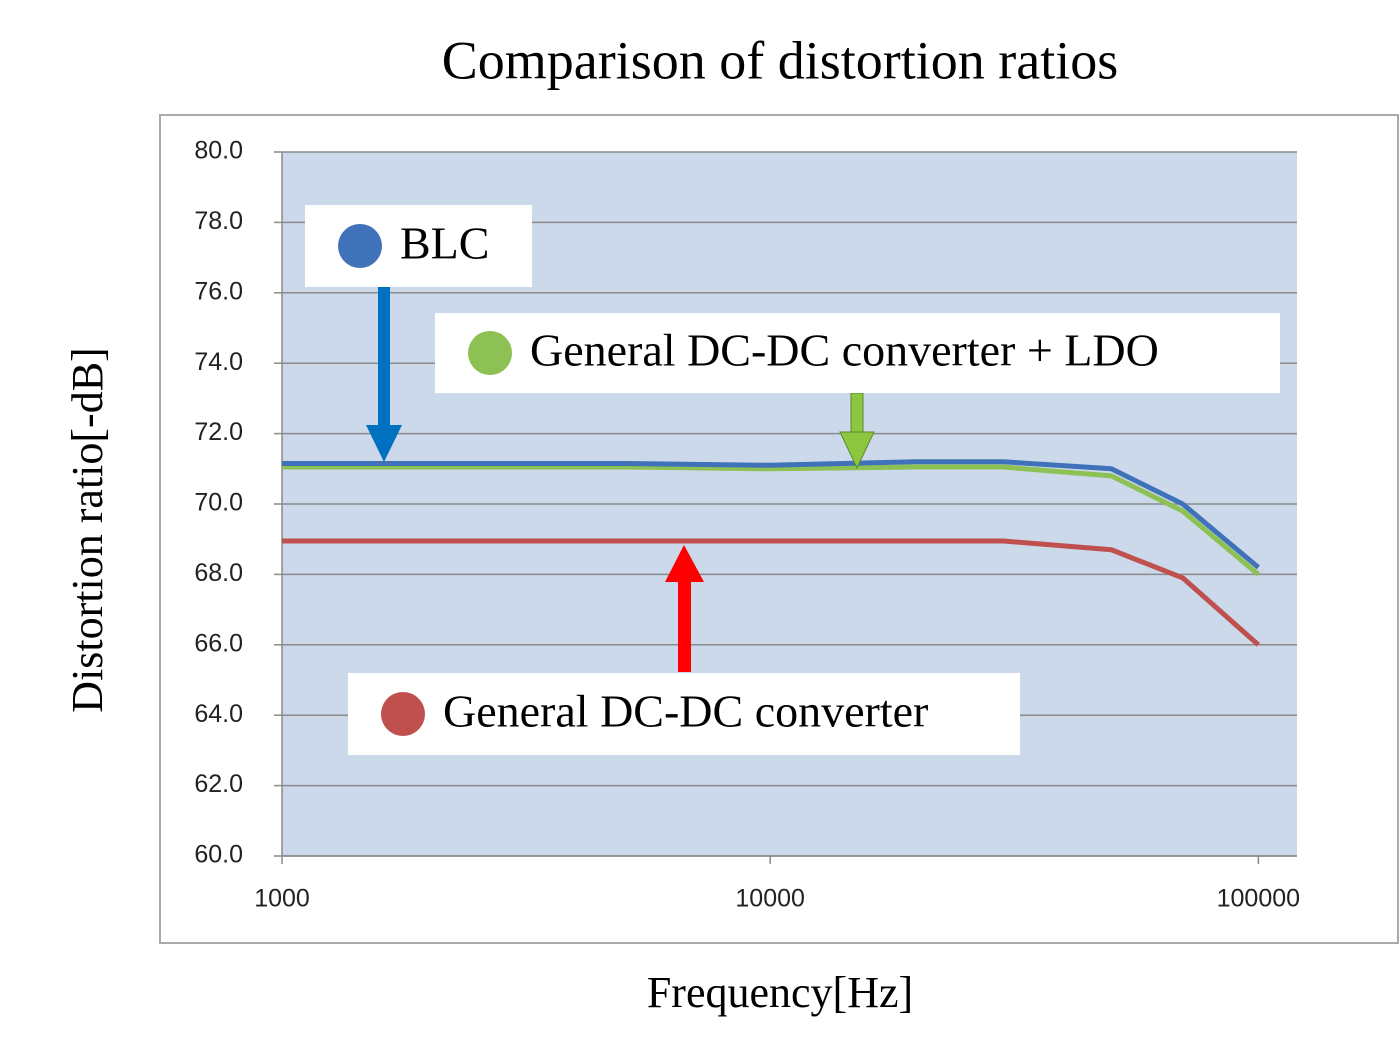 The image size is (1400, 1054). Describe the element at coordinates (218, 573) in the screenshot. I see `y-tick-label: 68.0` at that location.